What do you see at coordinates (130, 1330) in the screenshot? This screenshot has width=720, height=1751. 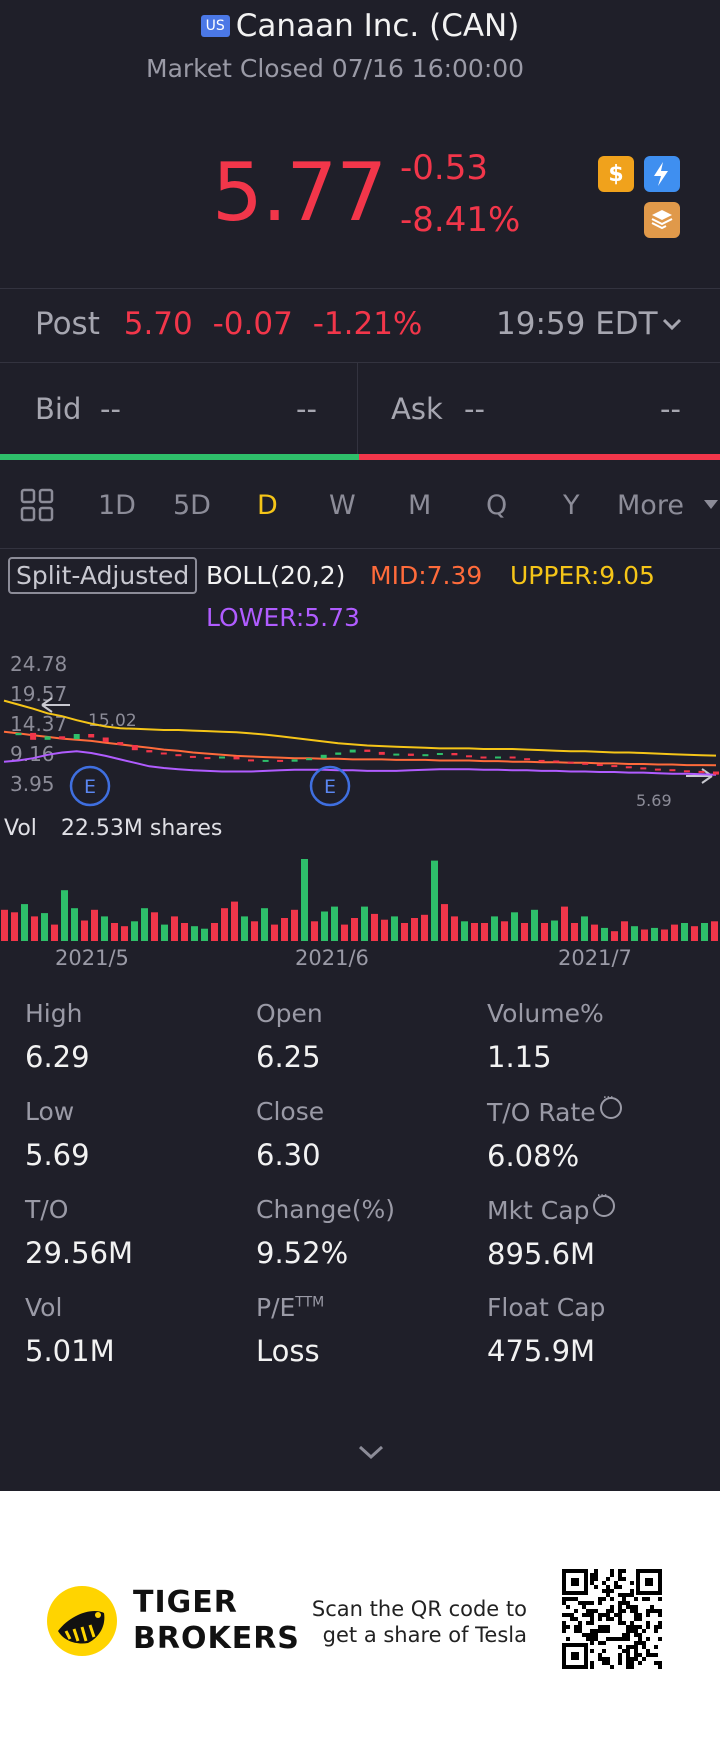 I see `stat-vol: Vol 5.01M` at bounding box center [130, 1330].